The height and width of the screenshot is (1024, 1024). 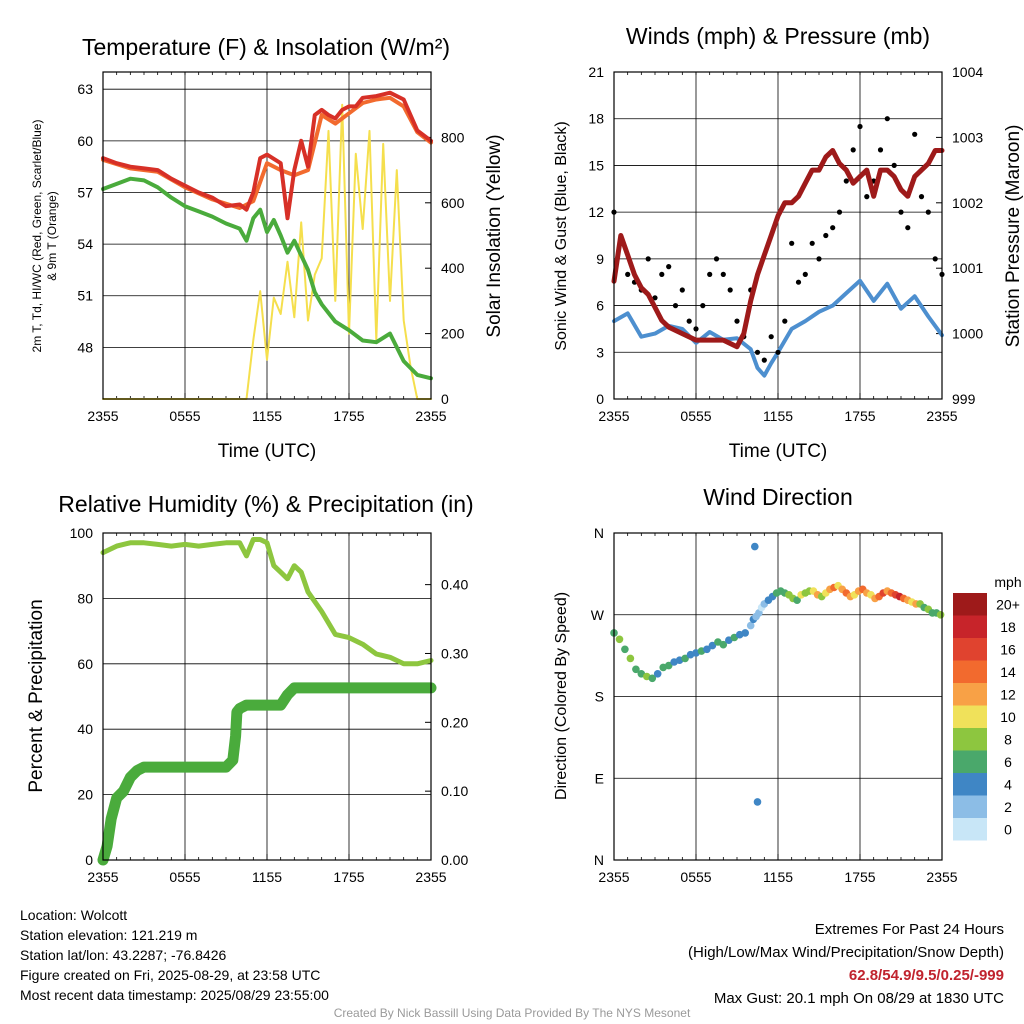 What do you see at coordinates (1008, 604) in the screenshot?
I see `legend-label: 20+` at bounding box center [1008, 604].